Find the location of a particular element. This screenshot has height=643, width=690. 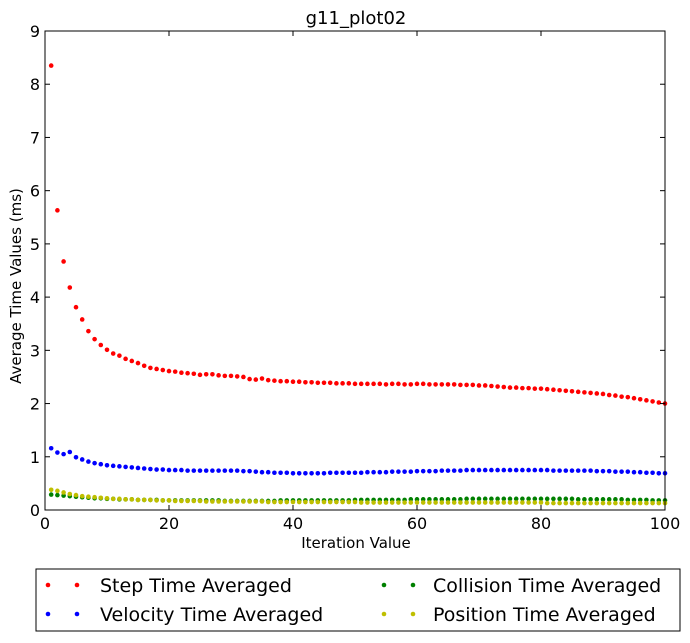

y-tick-label: 7 is located at coordinates (35, 137).